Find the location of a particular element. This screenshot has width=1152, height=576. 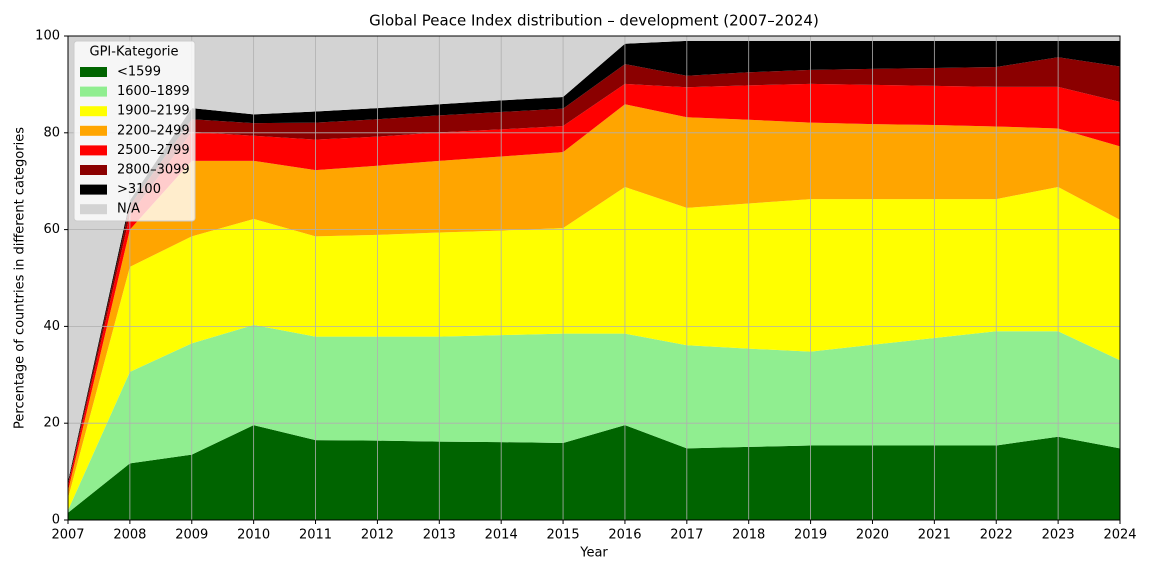

x-tick-label: 2010 is located at coordinates (253, 535).